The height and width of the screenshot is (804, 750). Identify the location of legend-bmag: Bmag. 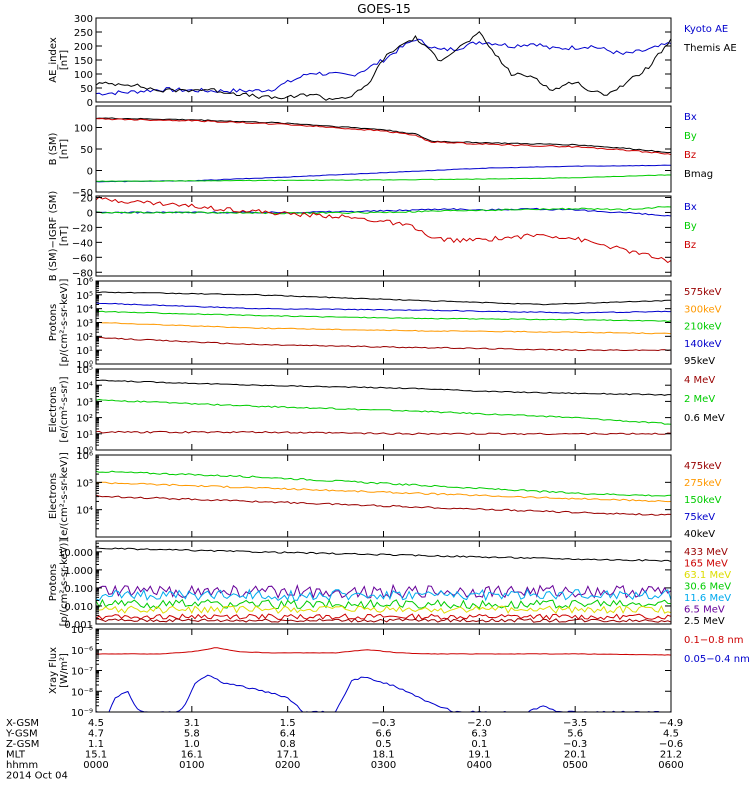
(698, 174).